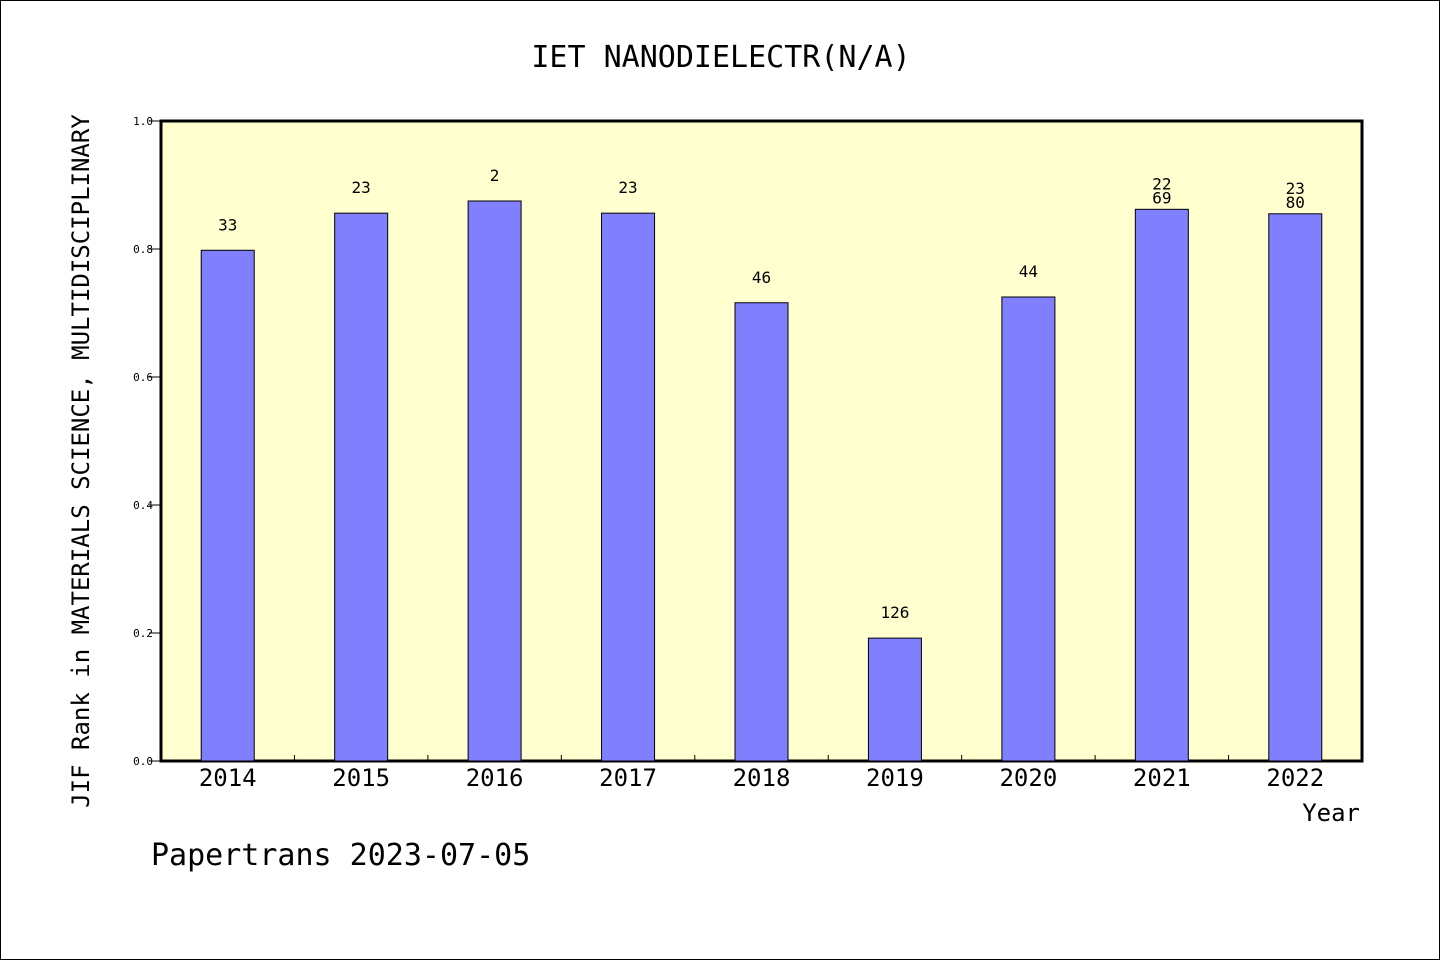  I want to click on data-label: 46, so click(761, 277).